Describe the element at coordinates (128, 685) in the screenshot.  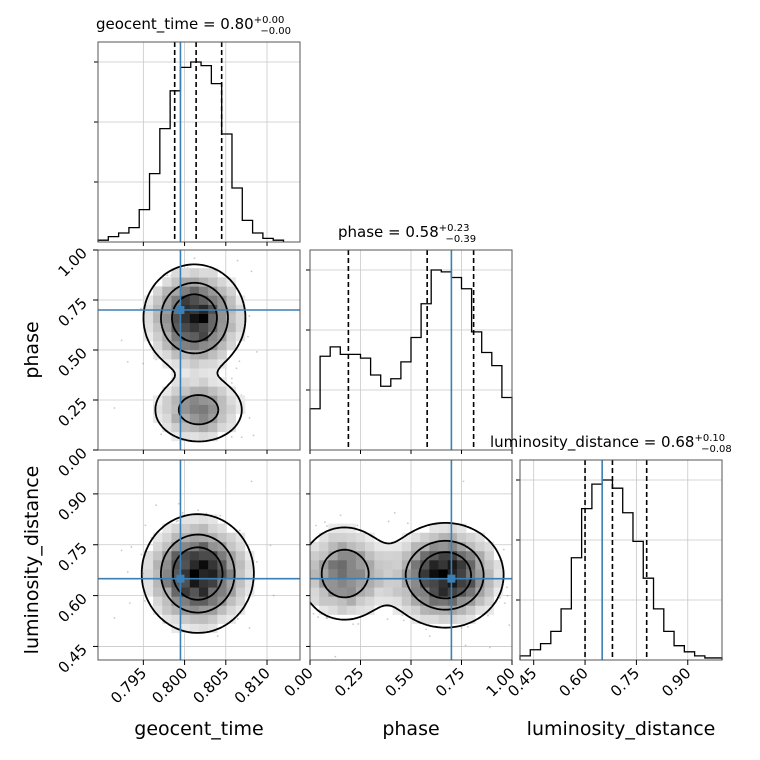
I see `xtick-label: 0.795` at that location.